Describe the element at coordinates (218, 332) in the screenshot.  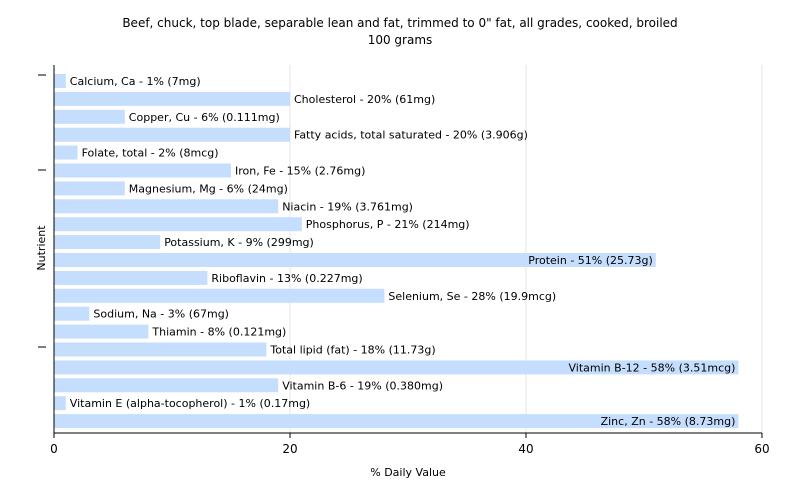
I see `data-label: Thiamin - 8% (0.121mg)` at that location.